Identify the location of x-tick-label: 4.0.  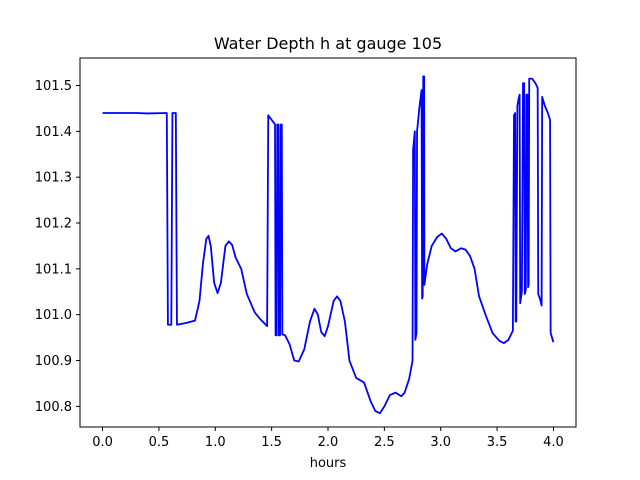
(553, 442).